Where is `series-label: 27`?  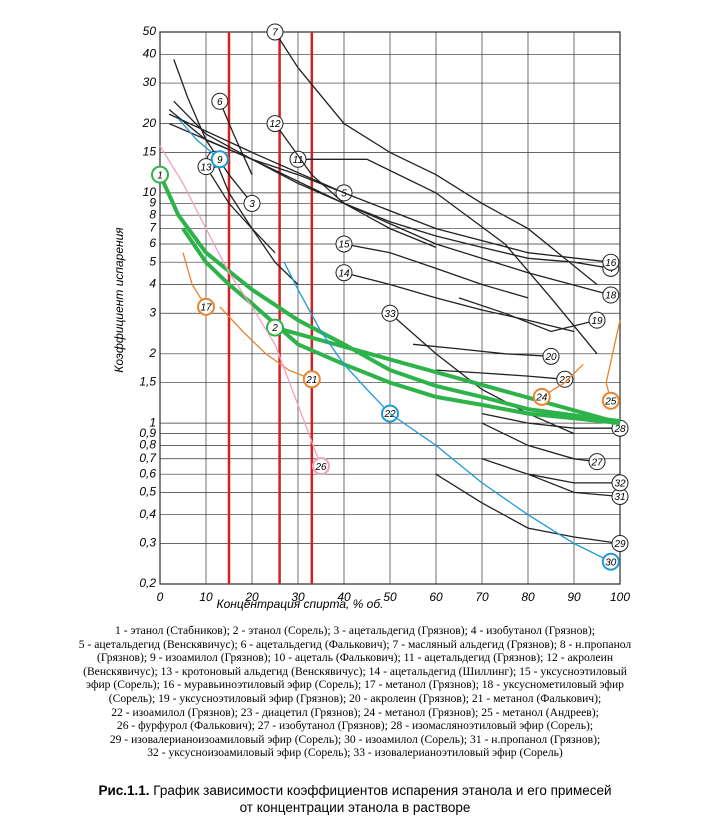 series-label: 27 is located at coordinates (596, 462).